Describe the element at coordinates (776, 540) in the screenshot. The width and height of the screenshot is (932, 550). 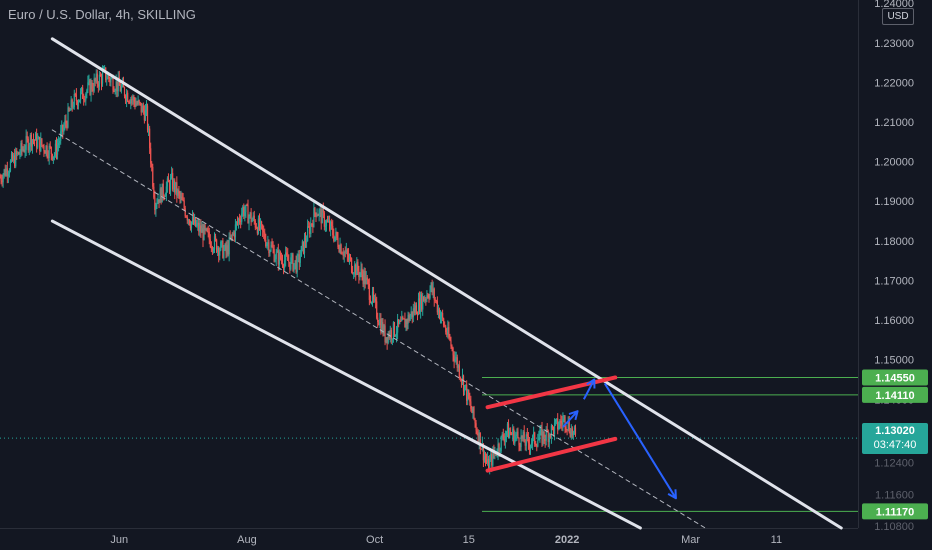
I see `x-tick-label: 11` at that location.